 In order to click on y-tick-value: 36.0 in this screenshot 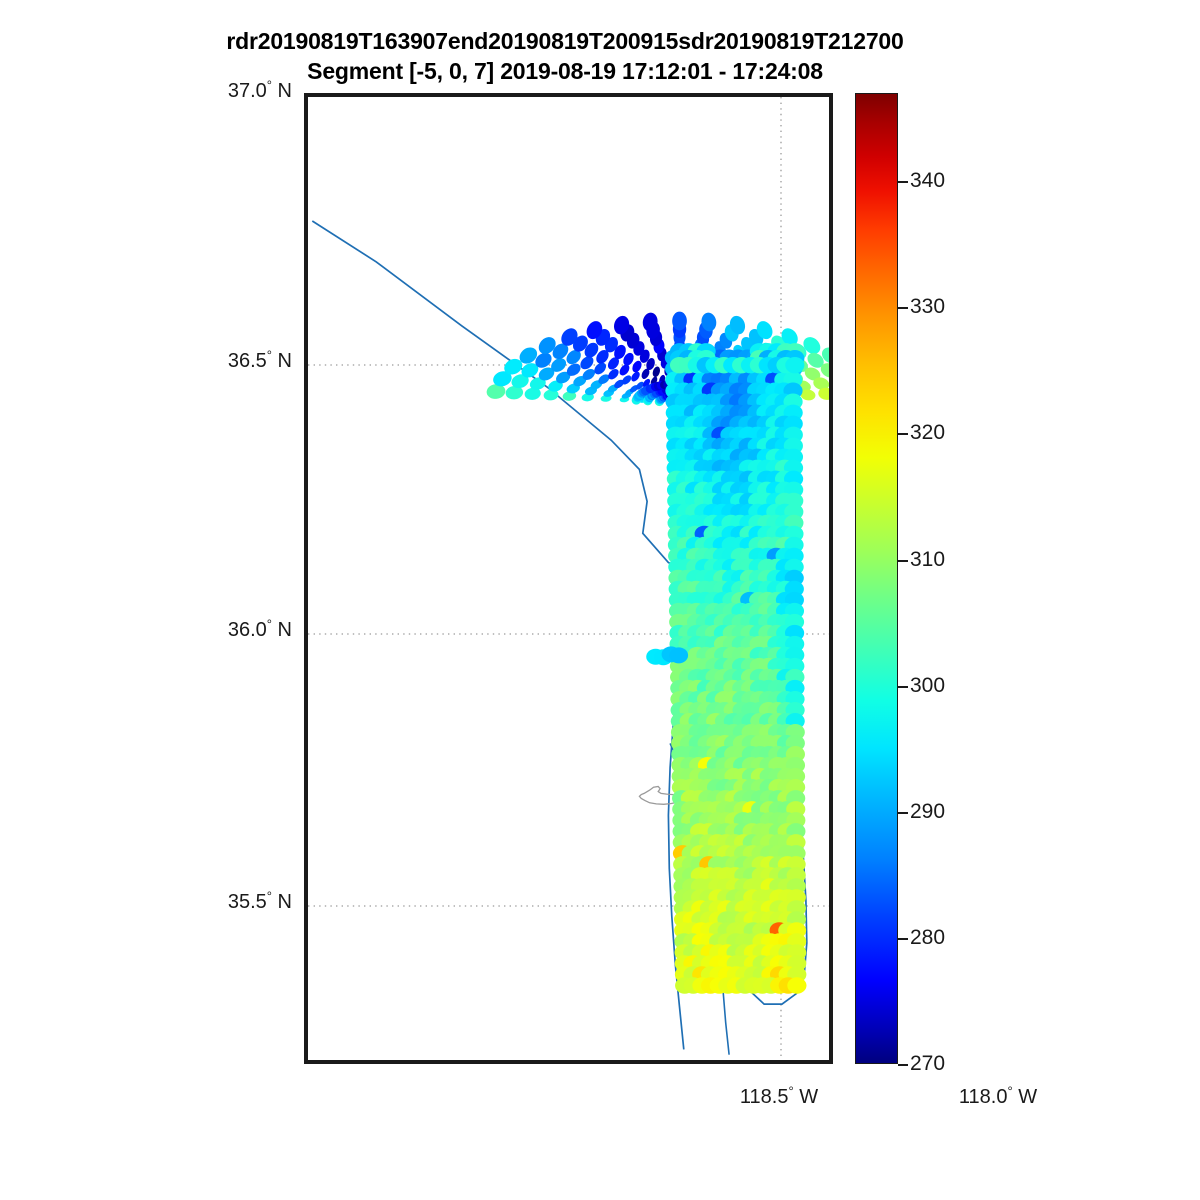, I will do `click(247, 630)`.